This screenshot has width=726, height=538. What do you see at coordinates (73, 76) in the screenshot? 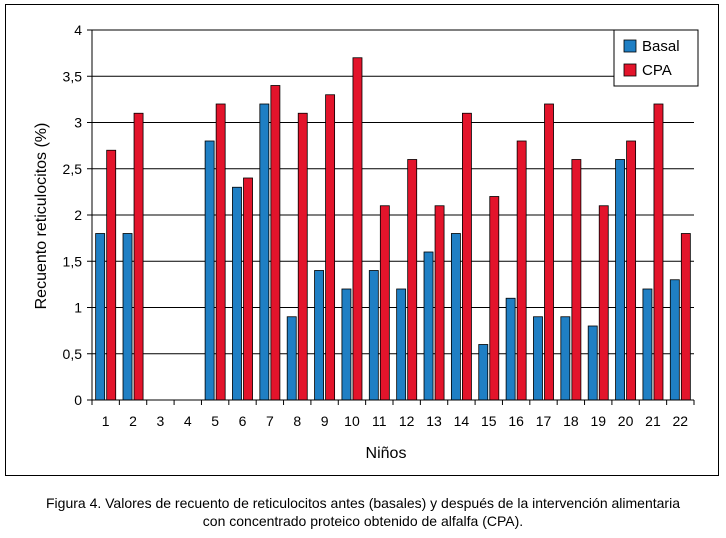
I see `y-tick-label: 3,5` at bounding box center [73, 76].